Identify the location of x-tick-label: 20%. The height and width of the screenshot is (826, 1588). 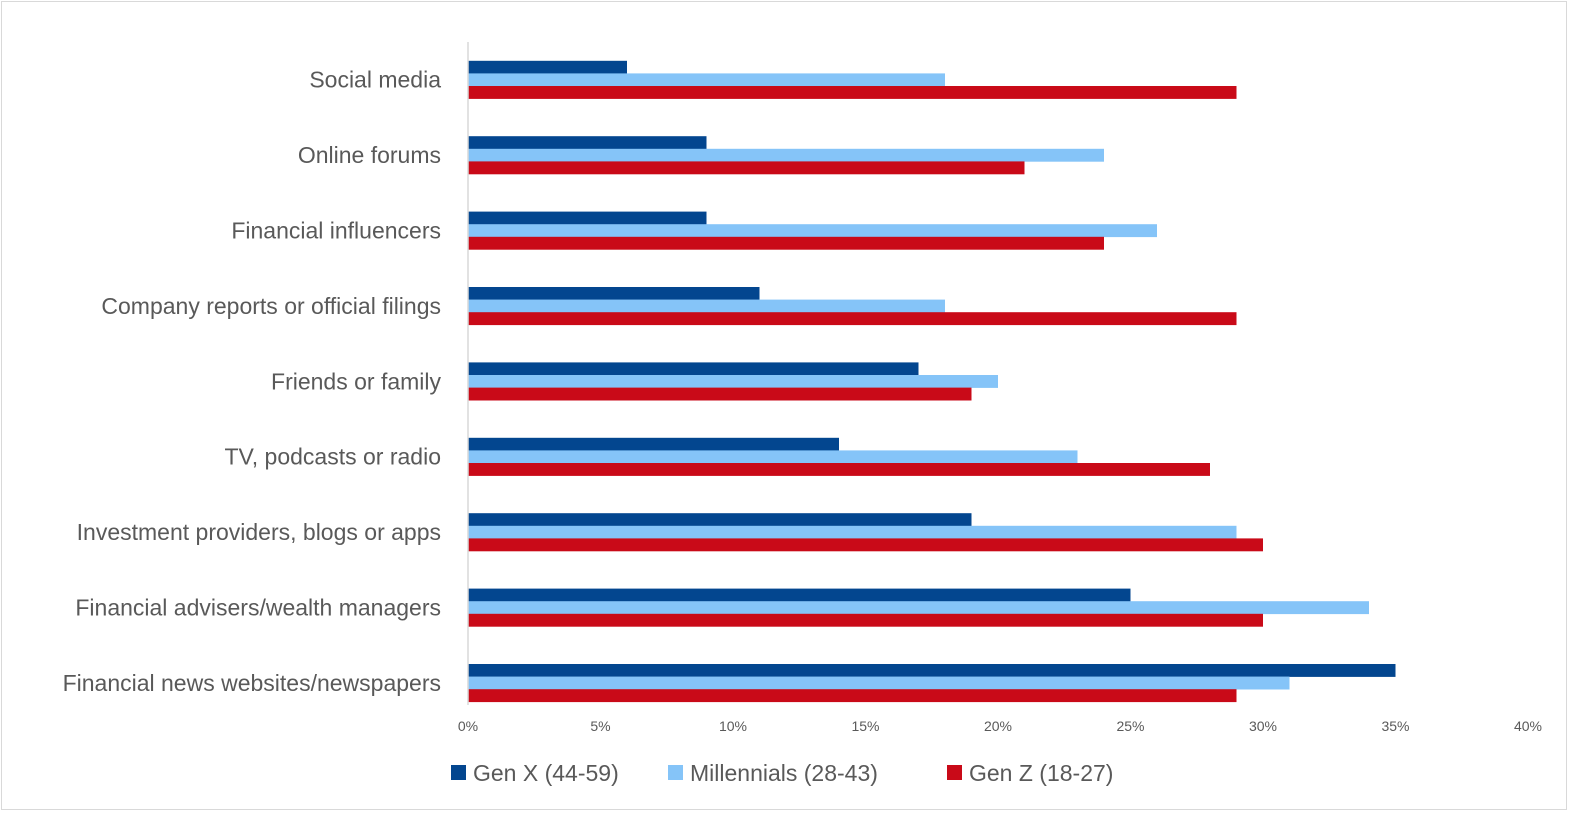
(998, 726).